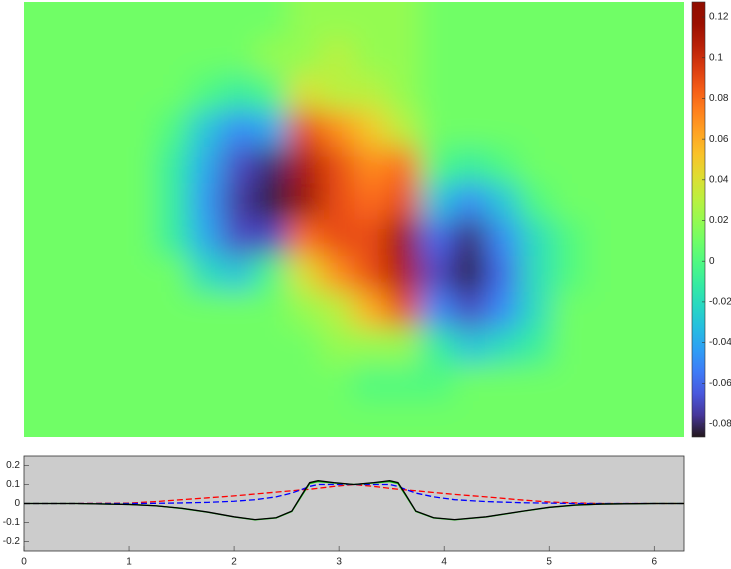  Describe the element at coordinates (720, 424) in the screenshot. I see `colorbar-tick-label: -0.08` at that location.